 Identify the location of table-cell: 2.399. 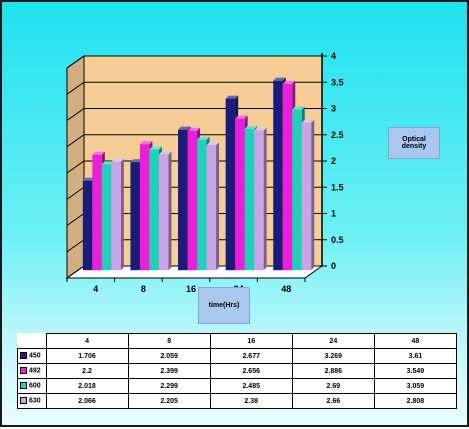
(169, 371).